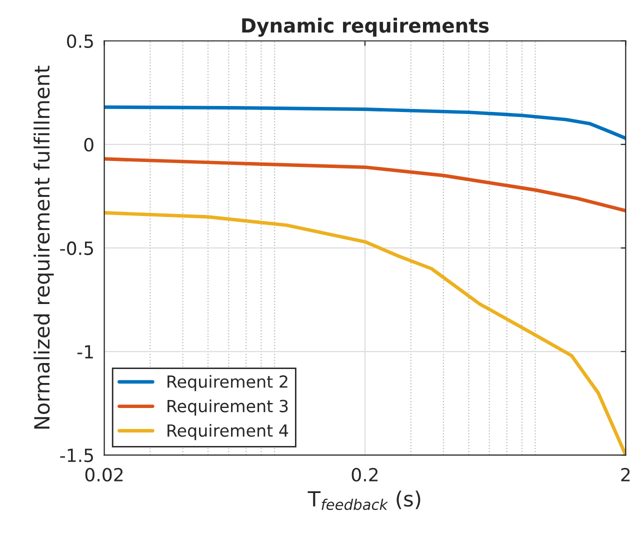 The image size is (632, 545). What do you see at coordinates (76, 248) in the screenshot?
I see `y-tick-label: -0.5` at bounding box center [76, 248].